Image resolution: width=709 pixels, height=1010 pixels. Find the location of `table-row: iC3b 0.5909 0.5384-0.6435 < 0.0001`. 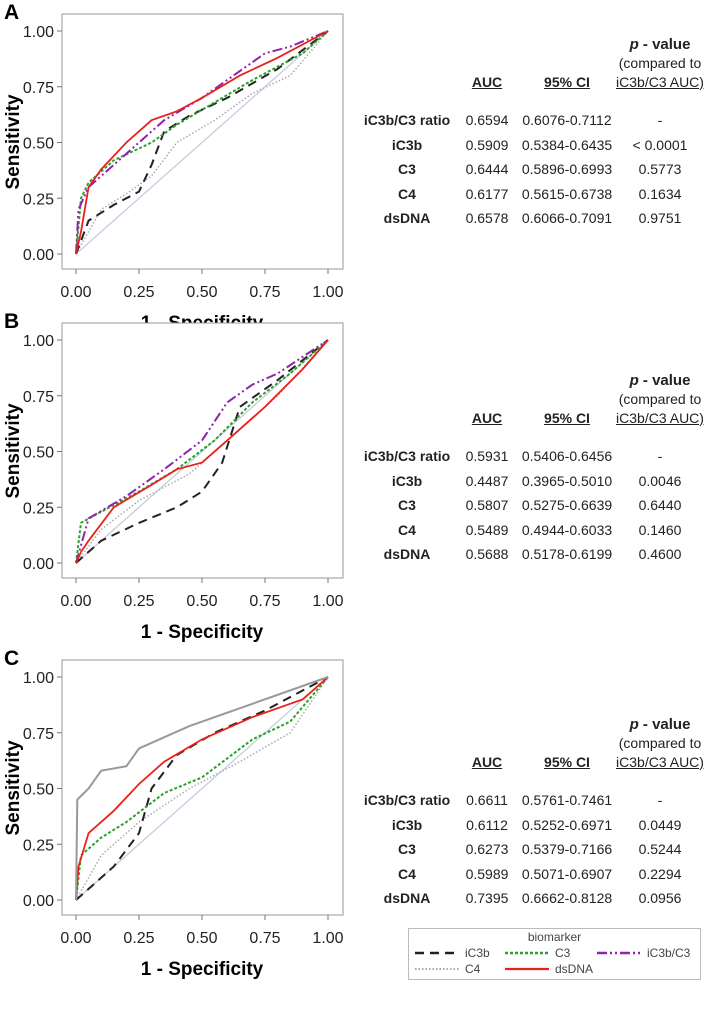

table-row: iC3b 0.5909 0.5384-0.6435 < 0.0001 is located at coordinates (530, 149).